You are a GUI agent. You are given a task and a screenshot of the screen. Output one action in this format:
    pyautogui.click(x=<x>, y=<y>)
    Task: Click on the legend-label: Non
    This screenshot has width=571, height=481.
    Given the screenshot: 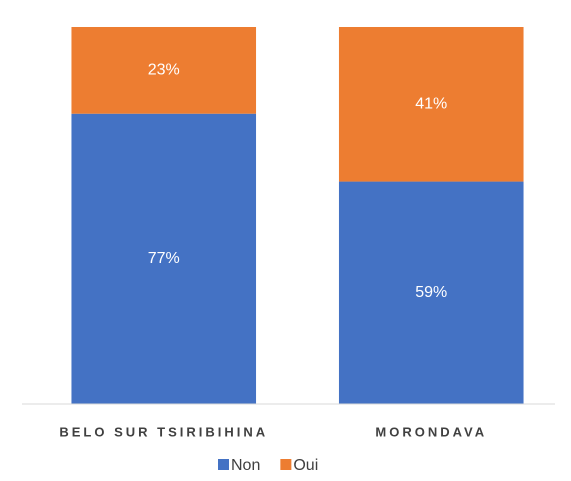 What is the action you would take?
    pyautogui.click(x=245, y=465)
    